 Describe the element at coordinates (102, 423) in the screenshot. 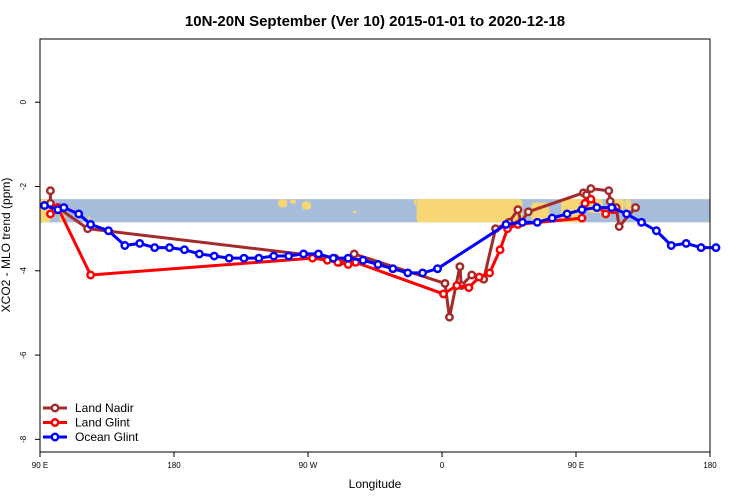

I see `legend-label: Land Glint` at that location.